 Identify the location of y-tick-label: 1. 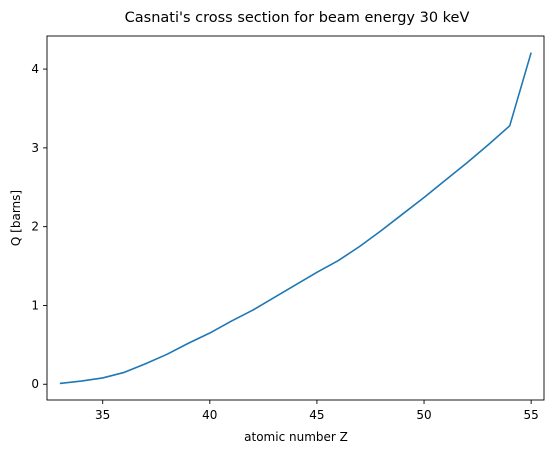
(35, 305).